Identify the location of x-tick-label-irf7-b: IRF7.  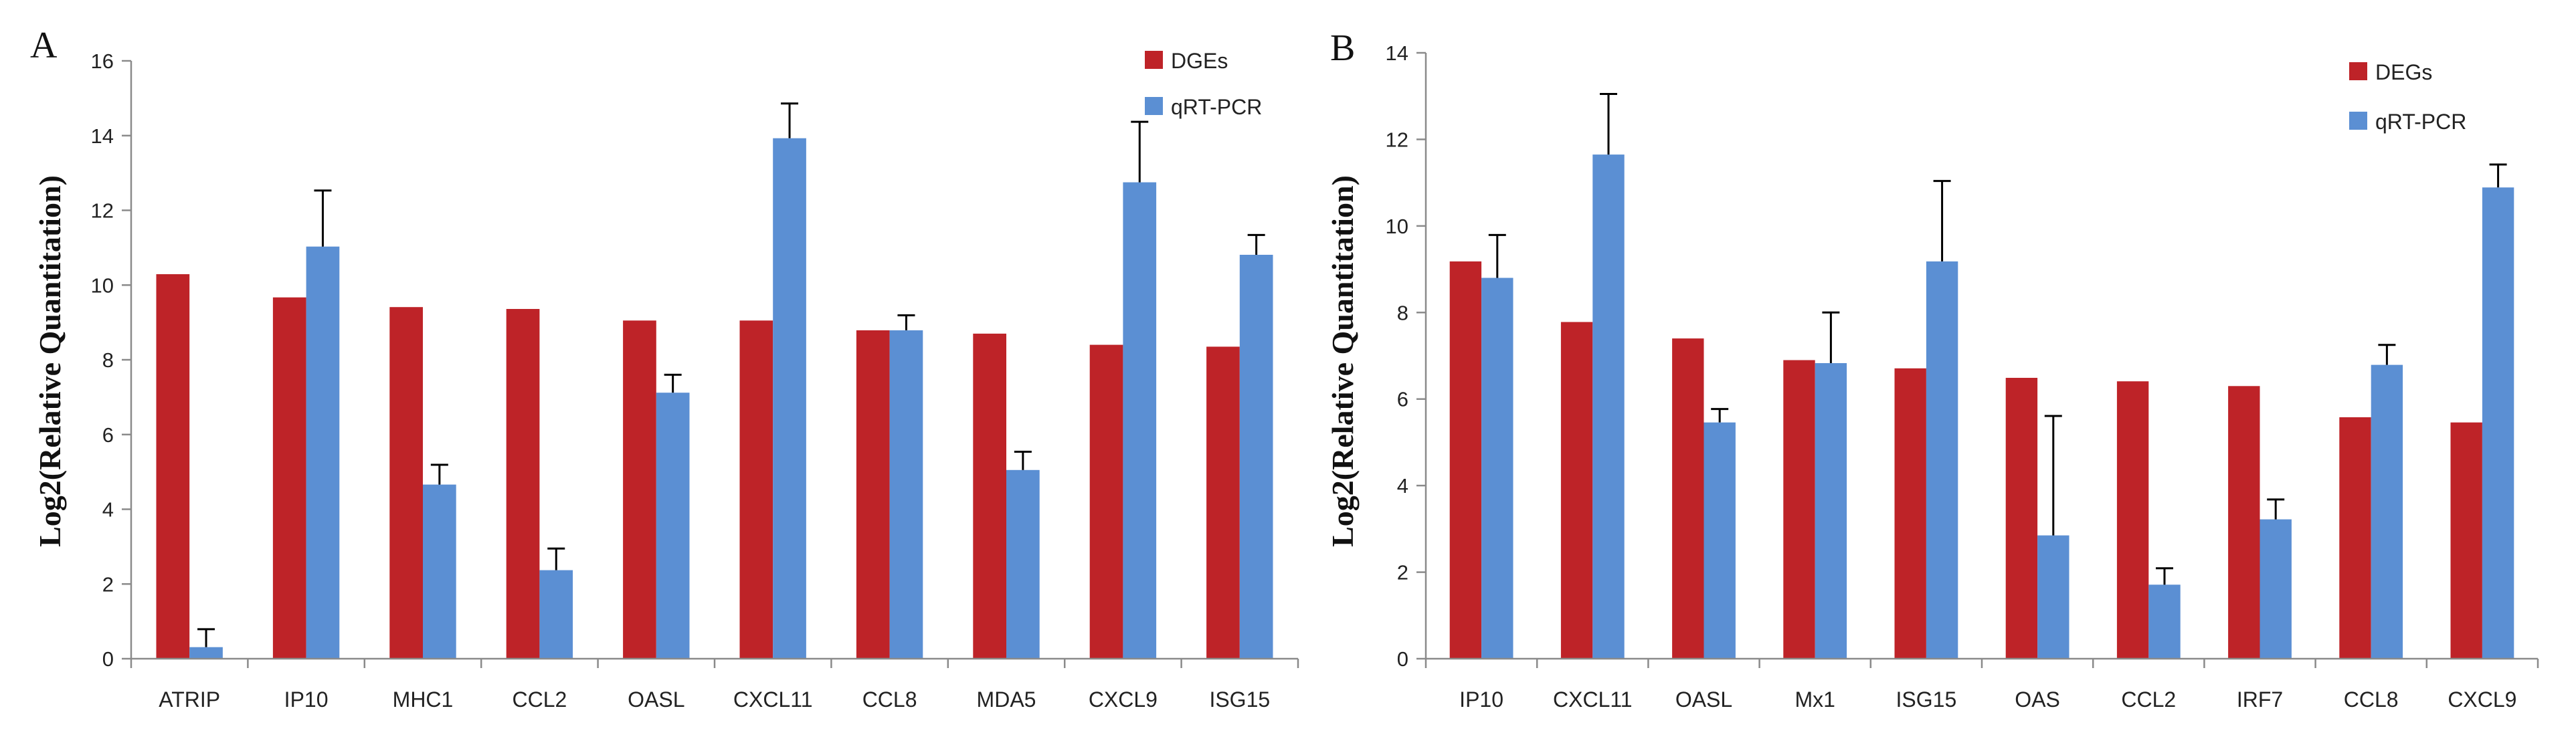
(2260, 699).